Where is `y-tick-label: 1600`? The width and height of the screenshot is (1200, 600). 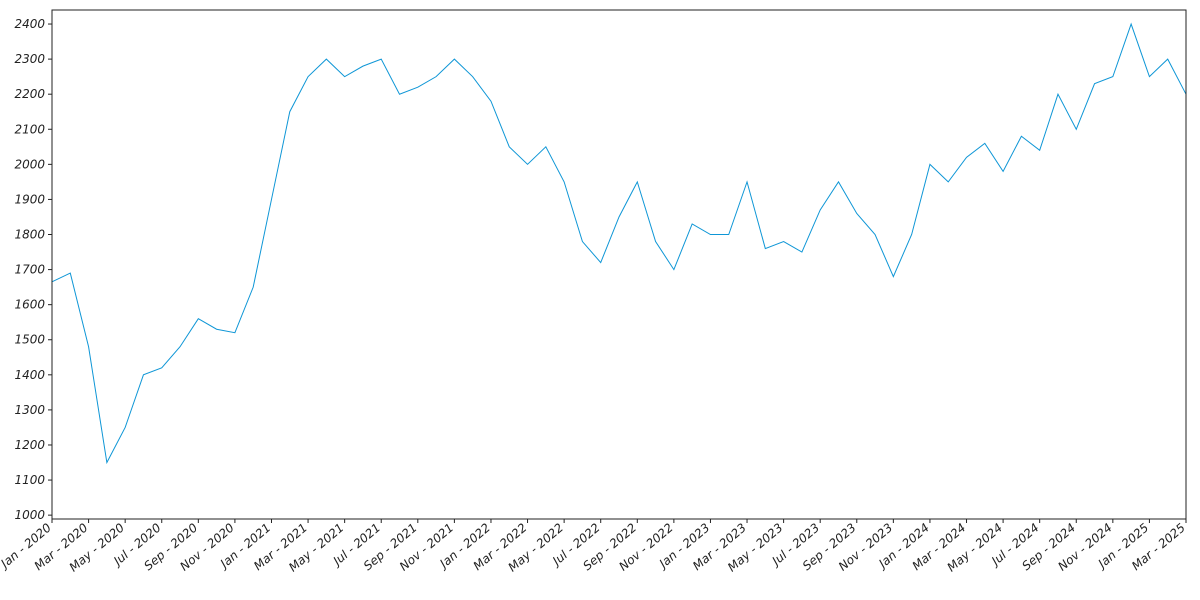
y-tick-label: 1600 is located at coordinates (29, 305).